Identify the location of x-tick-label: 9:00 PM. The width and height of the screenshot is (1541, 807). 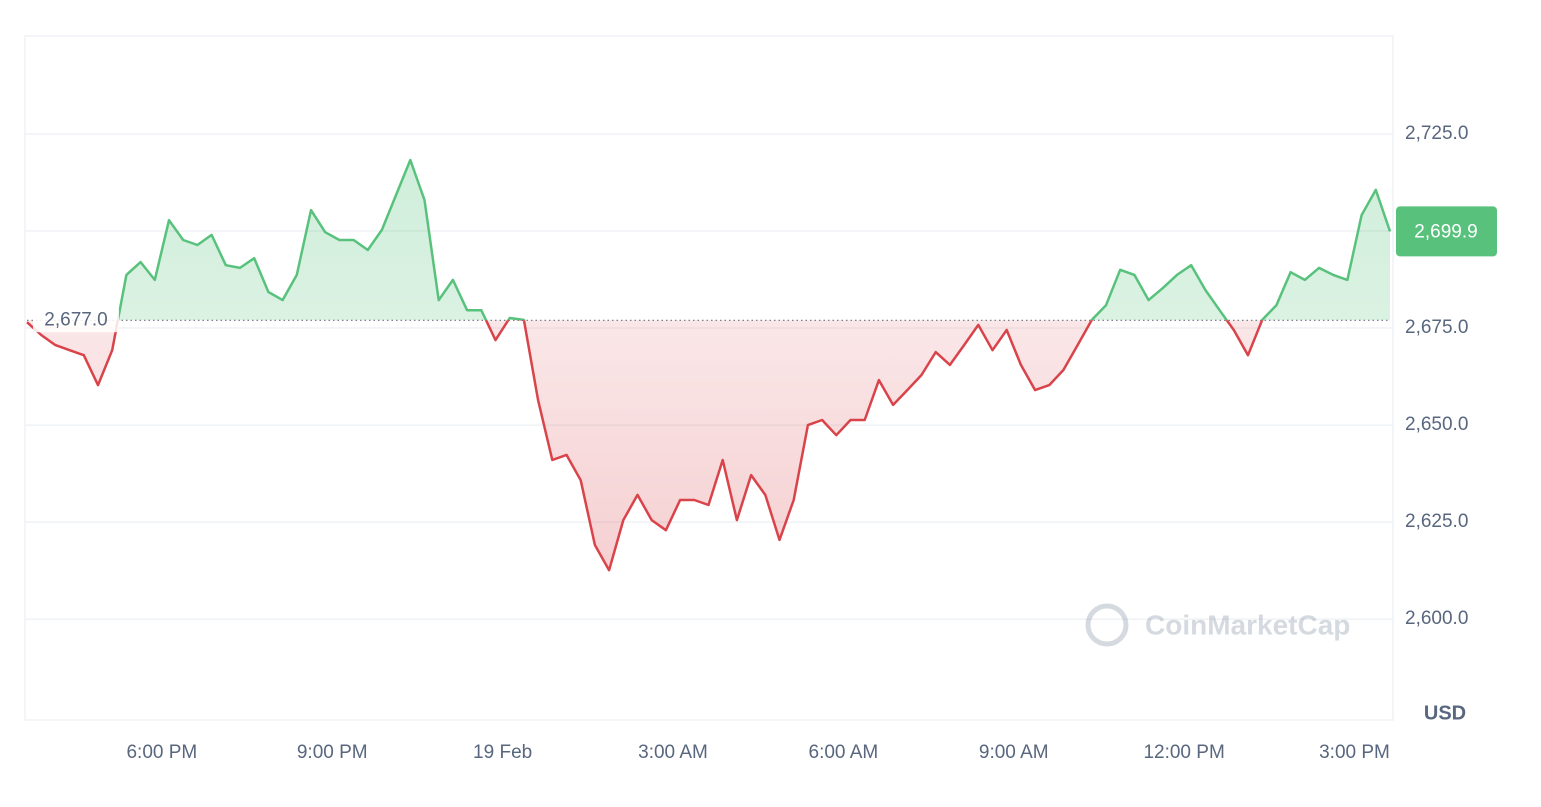
(332, 752).